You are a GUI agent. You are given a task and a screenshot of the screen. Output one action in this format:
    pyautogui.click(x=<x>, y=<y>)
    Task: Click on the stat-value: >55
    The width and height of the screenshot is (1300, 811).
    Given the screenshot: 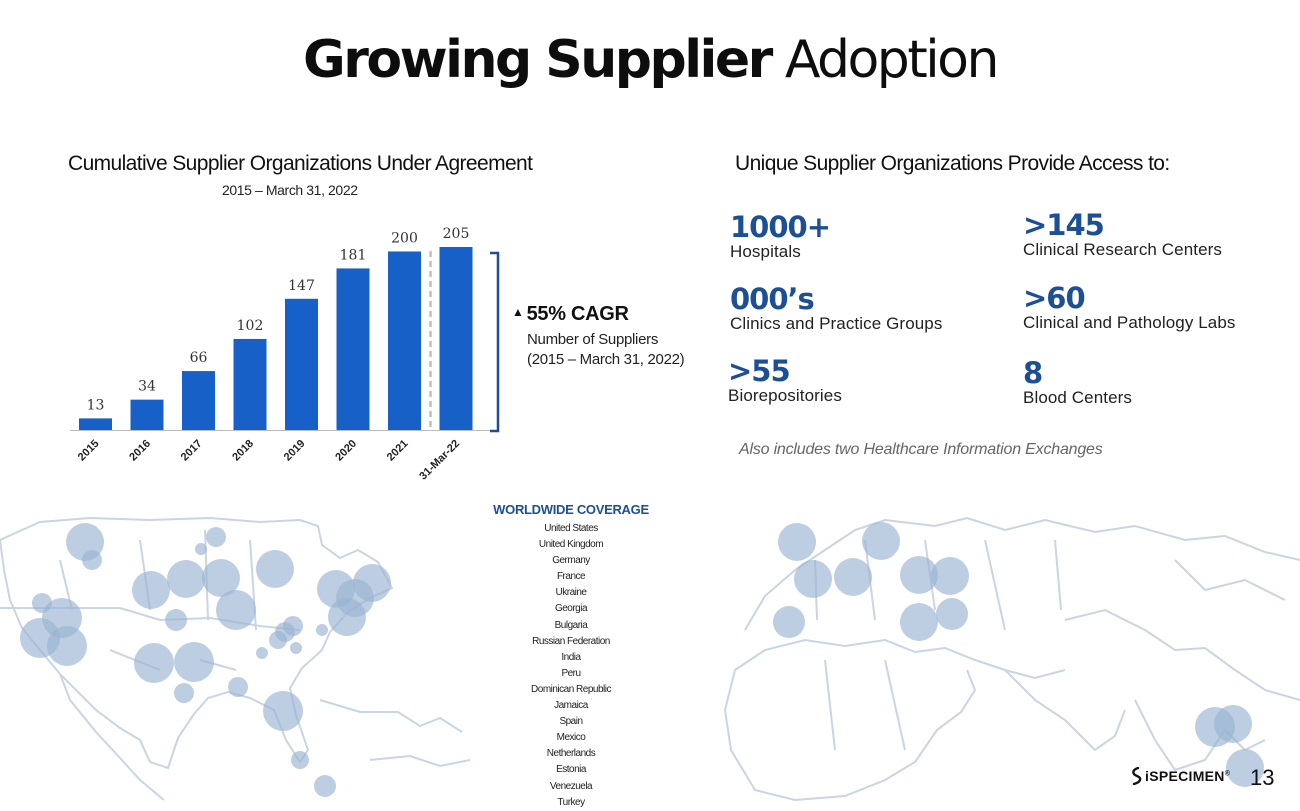 What is the action you would take?
    pyautogui.click(x=759, y=371)
    